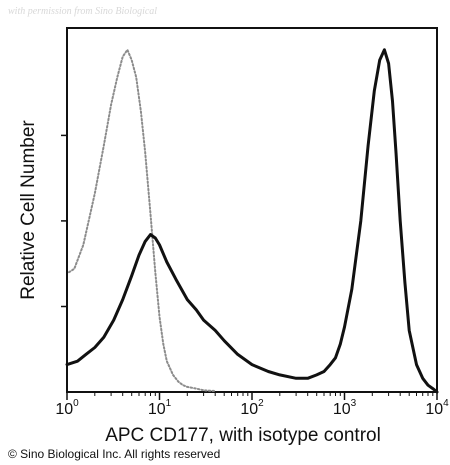 The image size is (450, 465). Describe the element at coordinates (82, 11) in the screenshot. I see `watermark-text: with permission from Sino Biological` at that location.